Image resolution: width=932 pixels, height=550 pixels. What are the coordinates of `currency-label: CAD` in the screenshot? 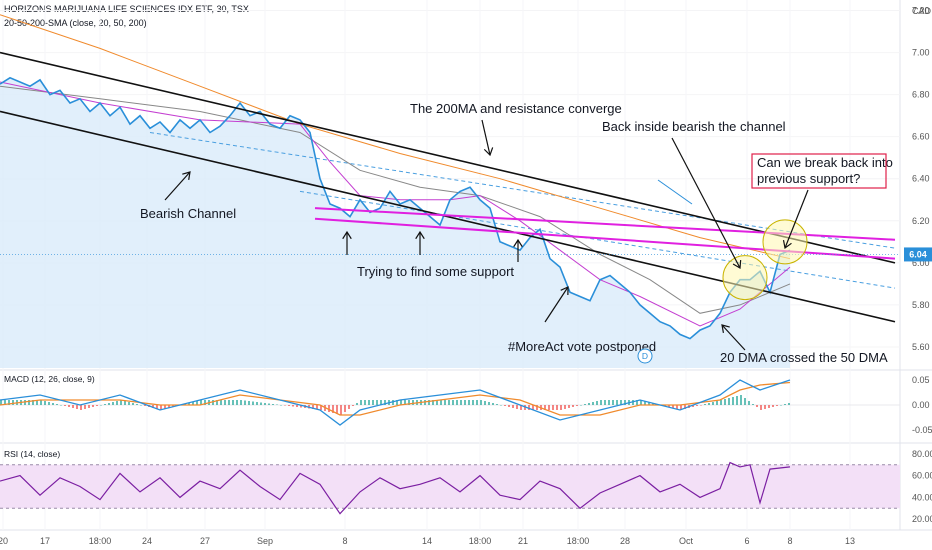 It's located at (922, 11).